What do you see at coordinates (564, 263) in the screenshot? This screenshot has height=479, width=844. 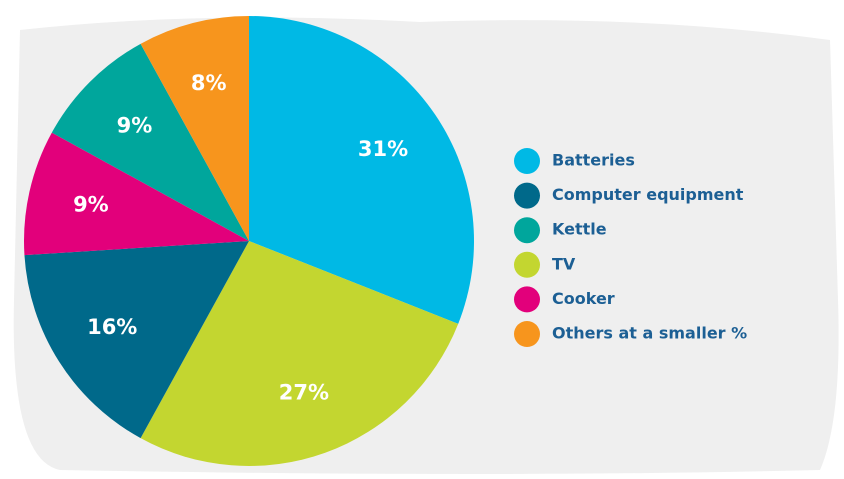 I see `legend-label: TV` at bounding box center [564, 263].